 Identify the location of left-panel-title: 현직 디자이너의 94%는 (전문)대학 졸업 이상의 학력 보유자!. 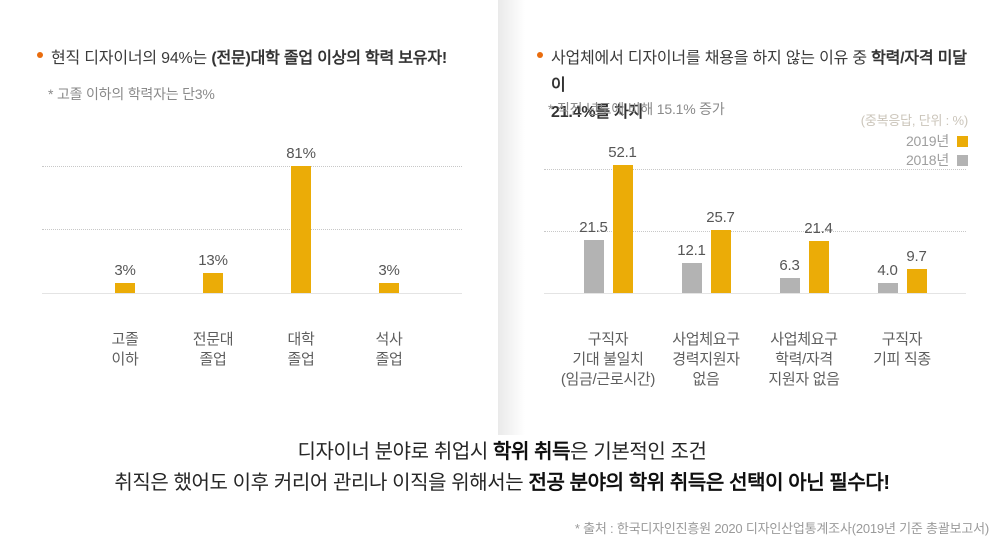
(266, 58).